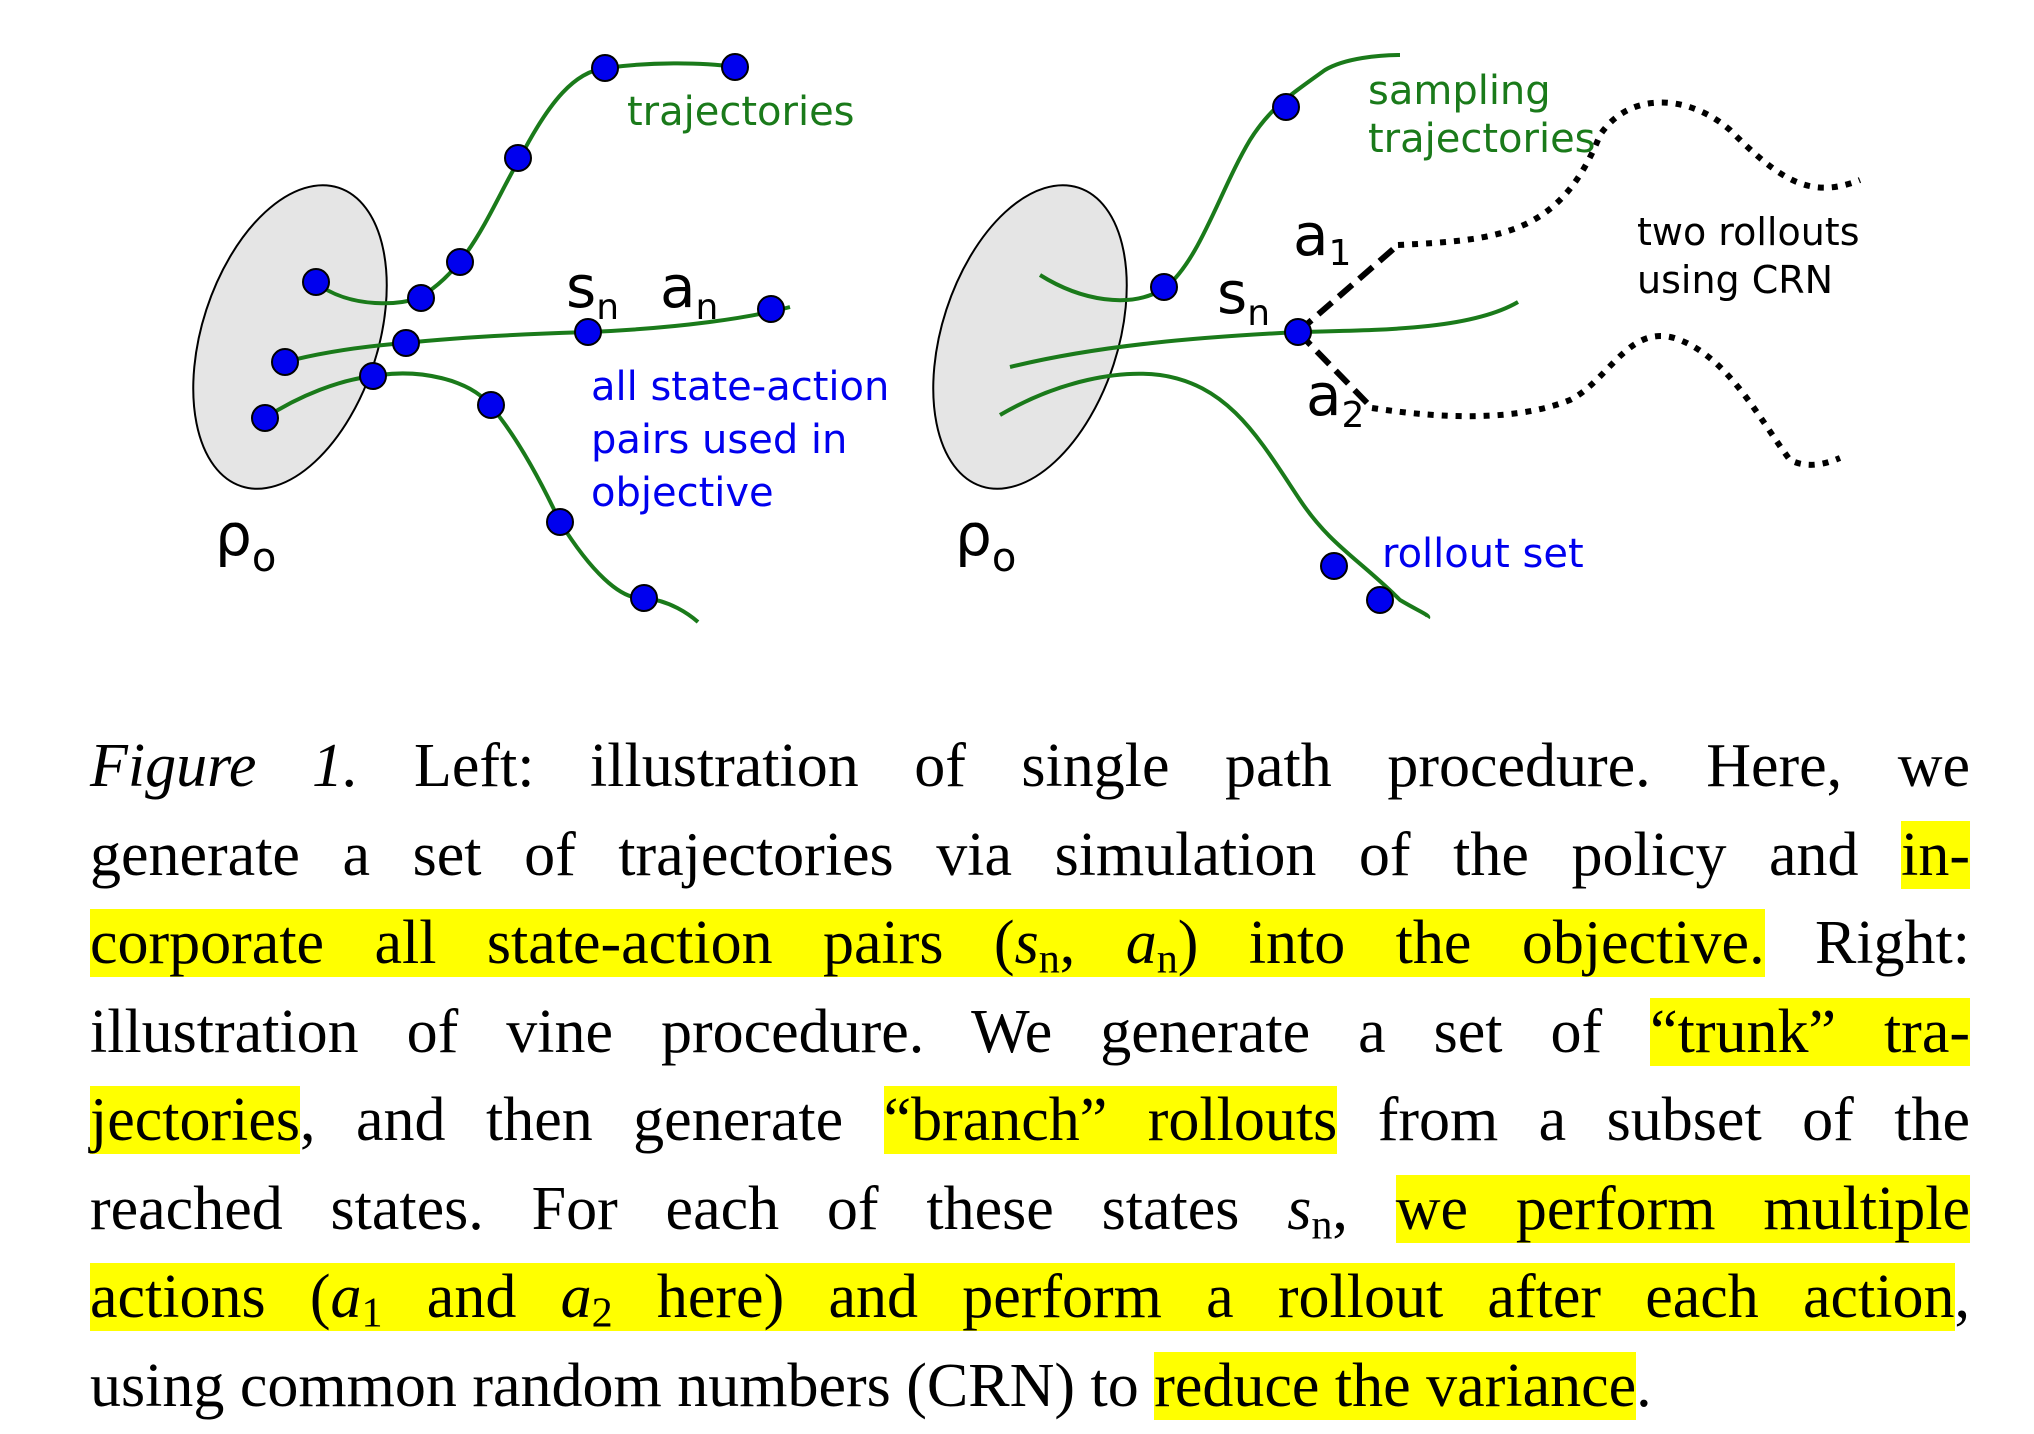 This screenshot has width=2034, height=1434. What do you see at coordinates (1243, 296) in the screenshot?
I see `label-s-n-right: sn` at bounding box center [1243, 296].